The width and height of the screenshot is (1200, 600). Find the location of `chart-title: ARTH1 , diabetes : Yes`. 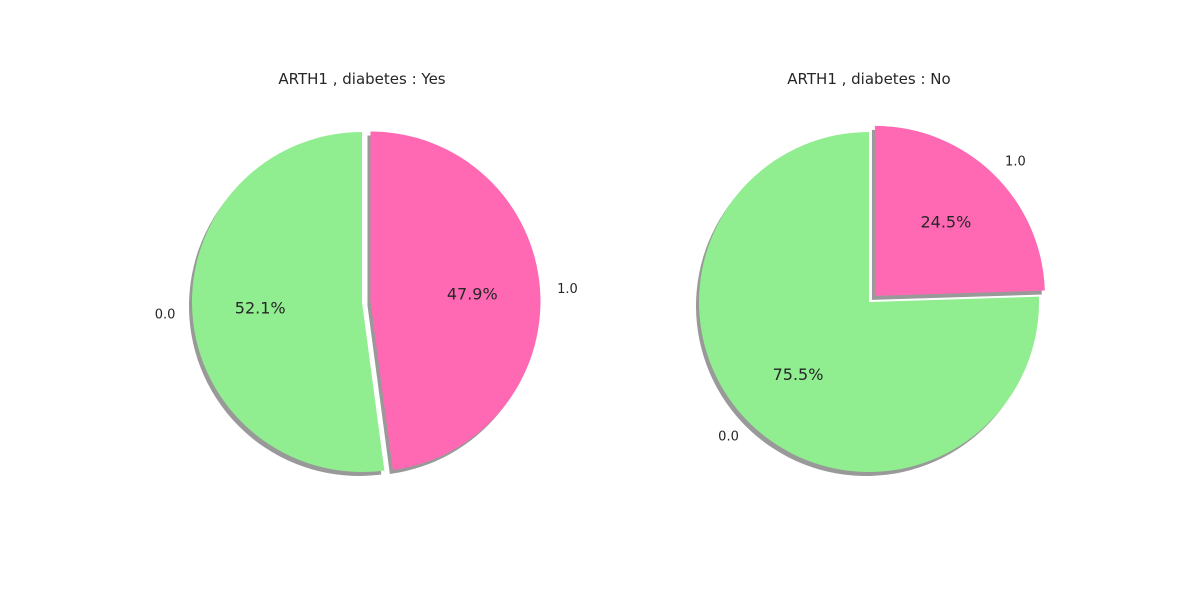

chart-title: ARTH1 , diabetes : Yes is located at coordinates (361, 79).